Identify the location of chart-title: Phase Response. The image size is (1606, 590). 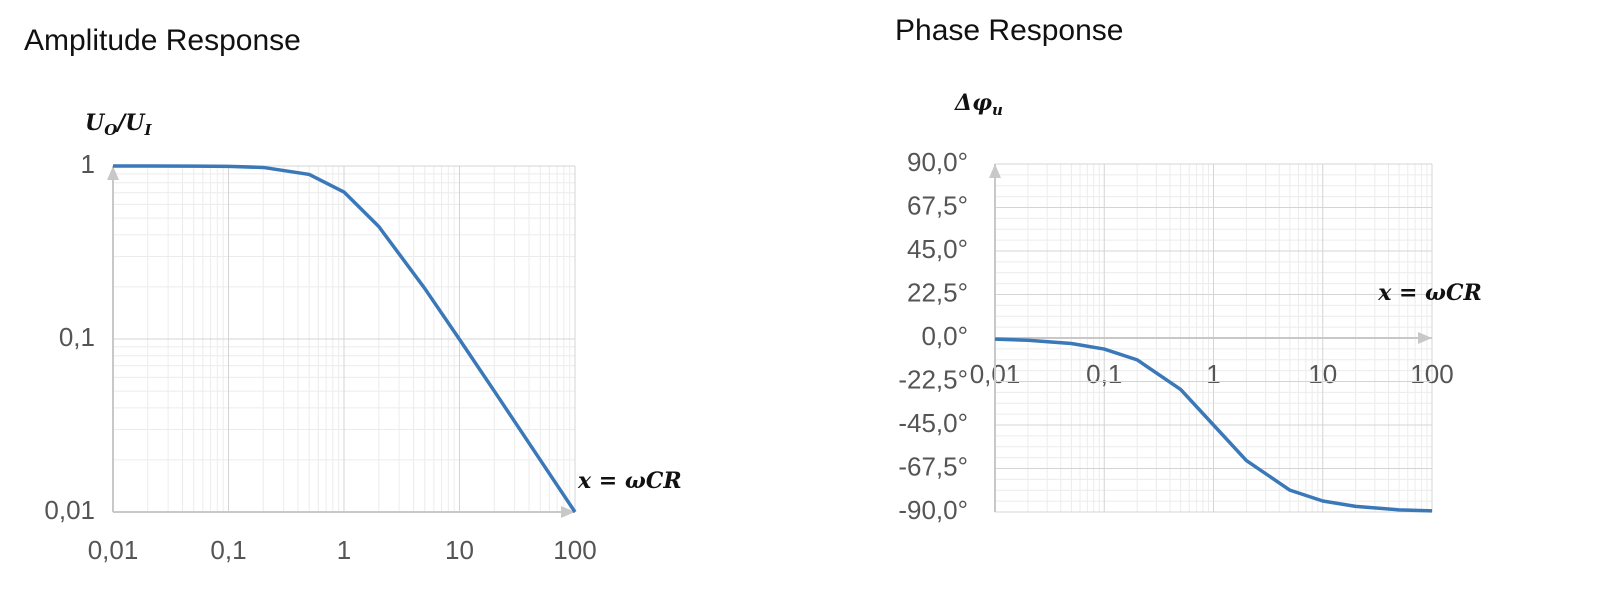
(1009, 30).